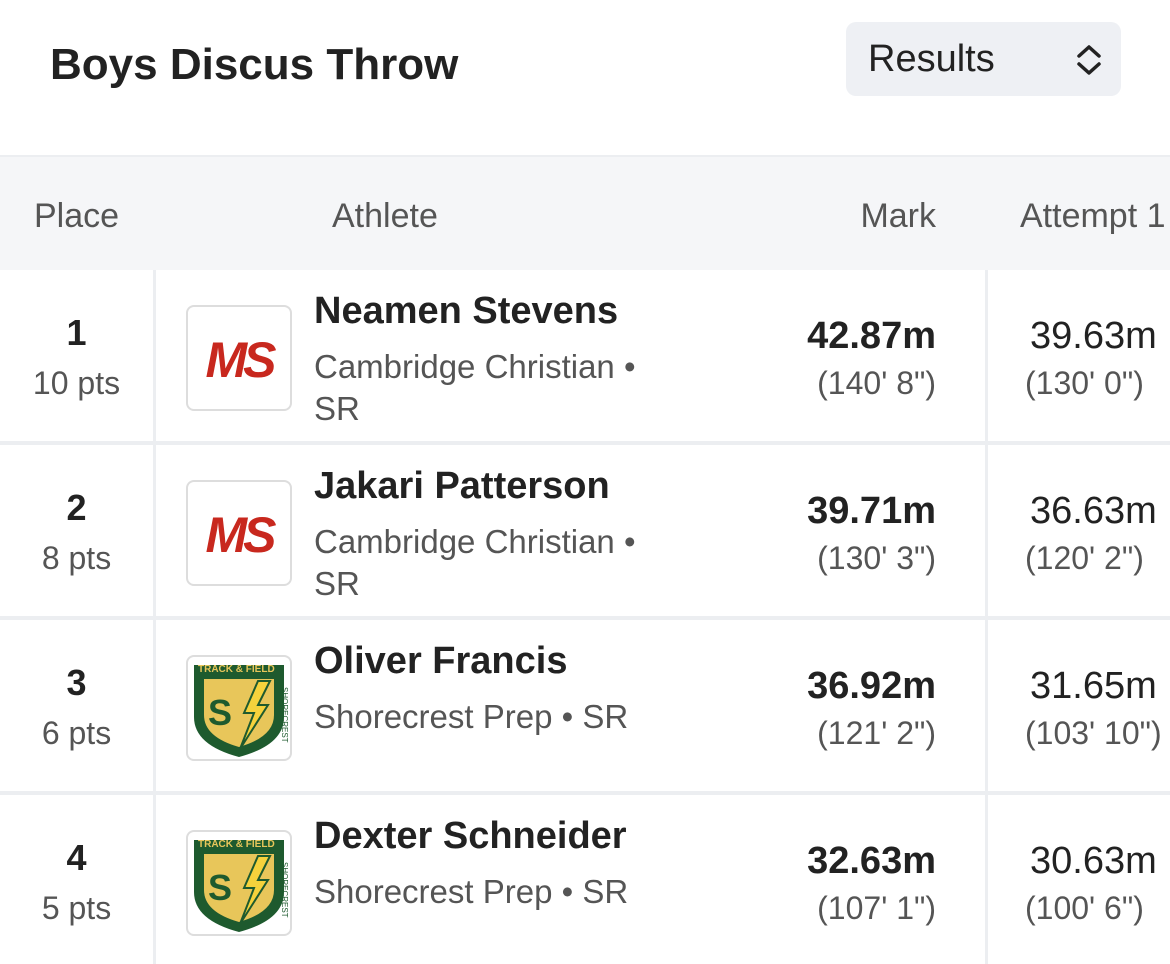 This screenshot has height=964, width=1170. What do you see at coordinates (876, 383) in the screenshot?
I see `mark-imperial: (140' 8")` at bounding box center [876, 383].